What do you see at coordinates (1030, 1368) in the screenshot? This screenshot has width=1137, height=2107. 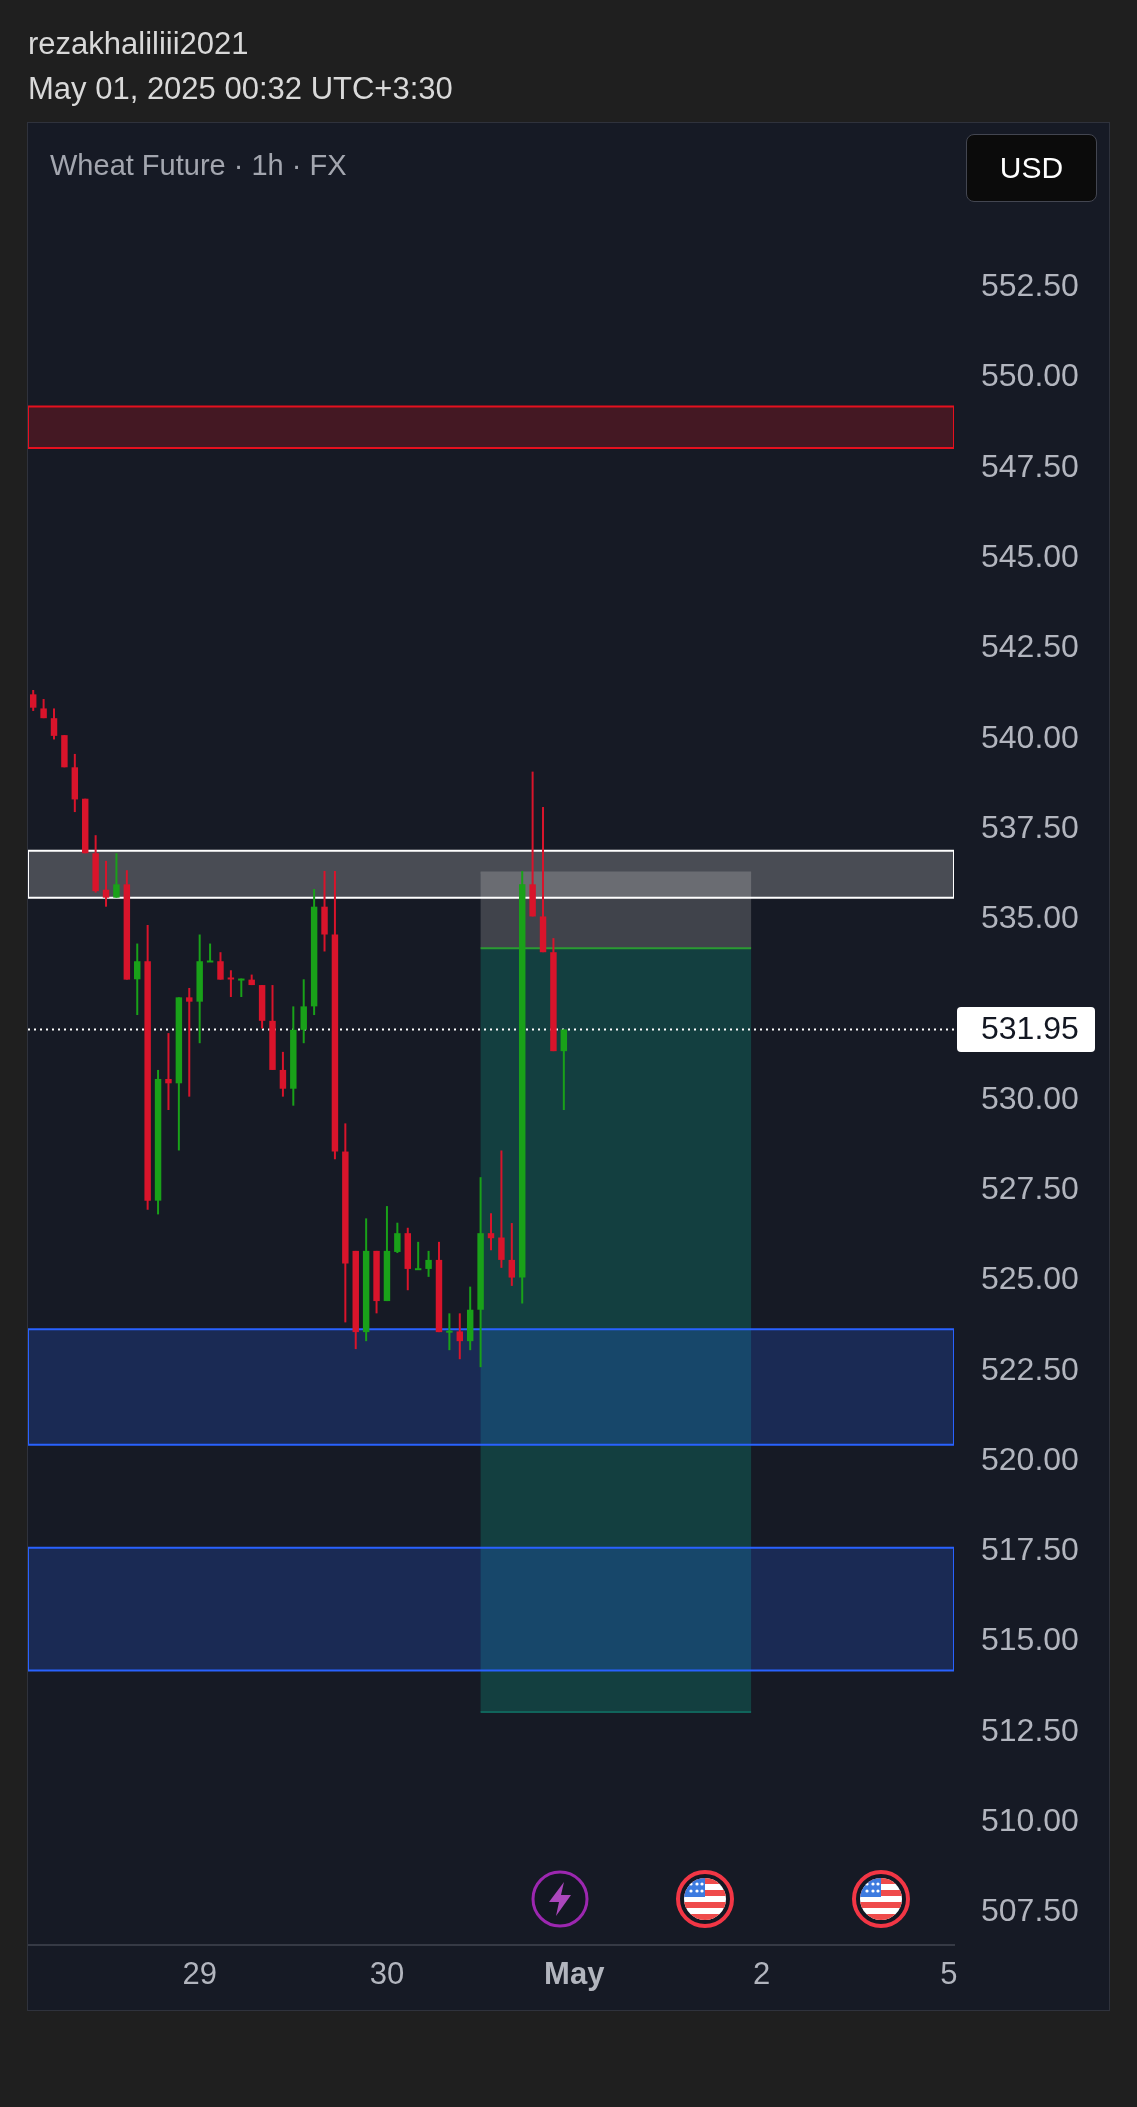 I see `y-tick-label: 522.50` at bounding box center [1030, 1368].